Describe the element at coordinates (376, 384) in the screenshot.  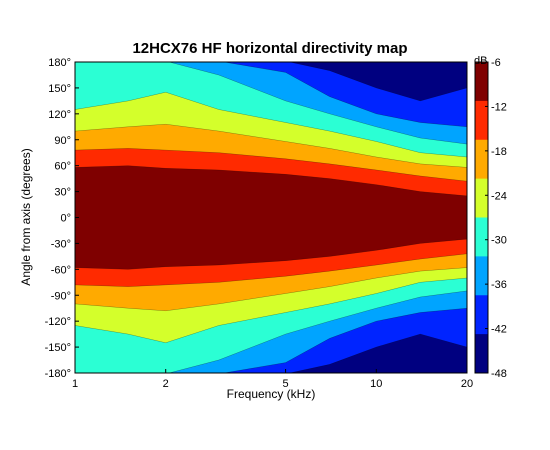
I see `x-tick-label: 10` at that location.